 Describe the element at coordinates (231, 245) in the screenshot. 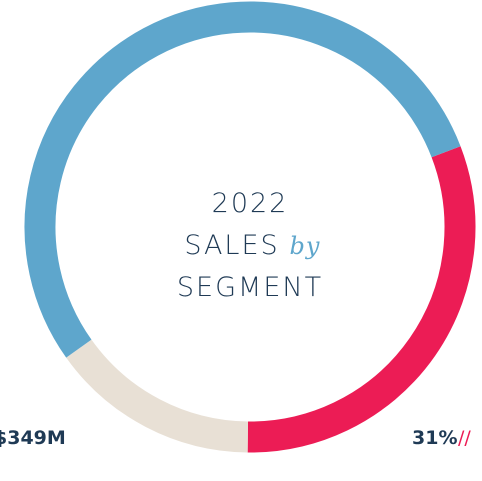

I see `title-sales: SALES` at that location.